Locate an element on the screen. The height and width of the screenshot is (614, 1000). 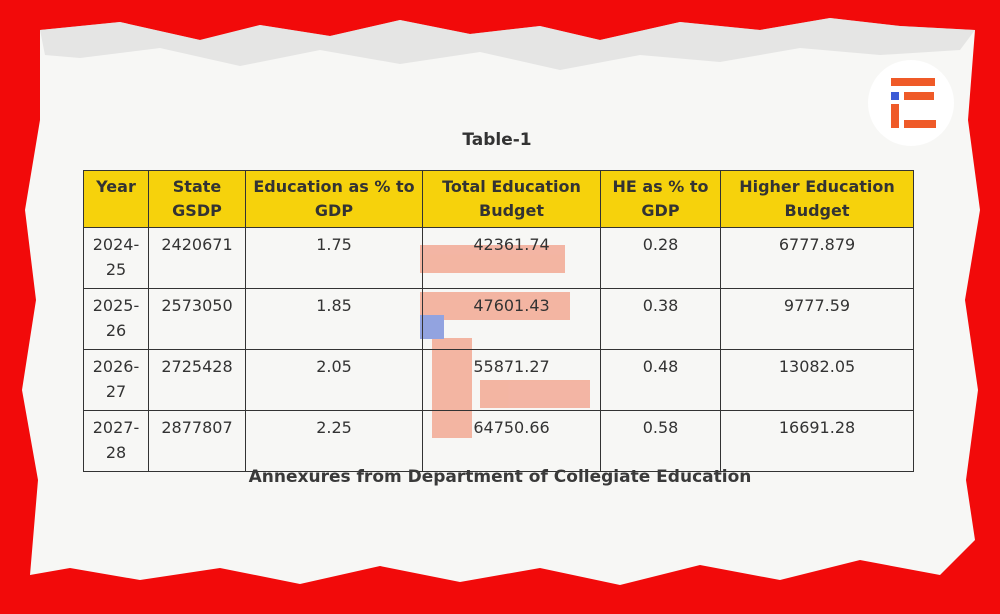
table-cell: 0.48 is located at coordinates (660, 380).